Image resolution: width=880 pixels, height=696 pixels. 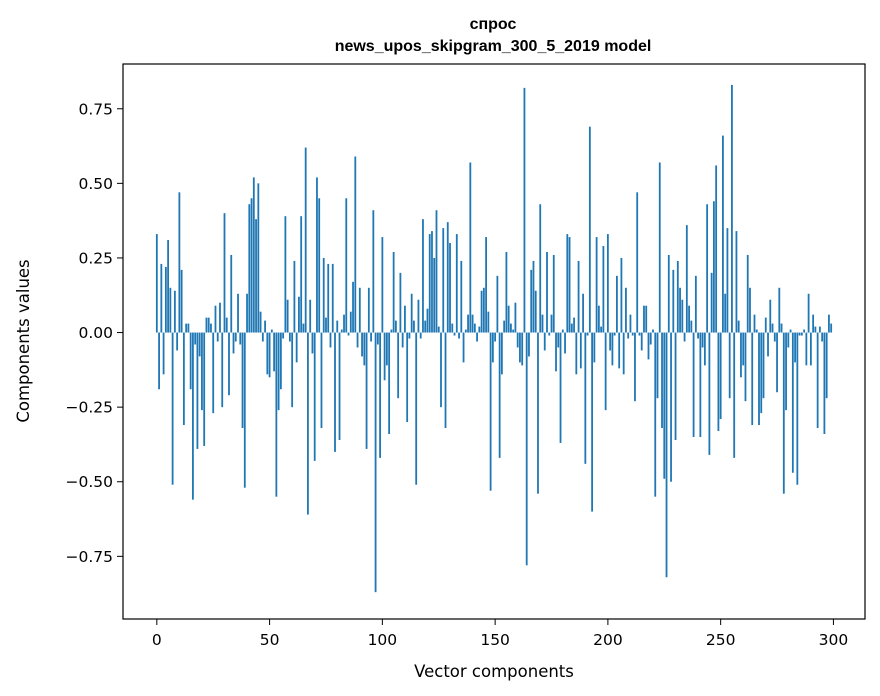 I want to click on y-tick-label: 0.50, so click(x=95, y=184).